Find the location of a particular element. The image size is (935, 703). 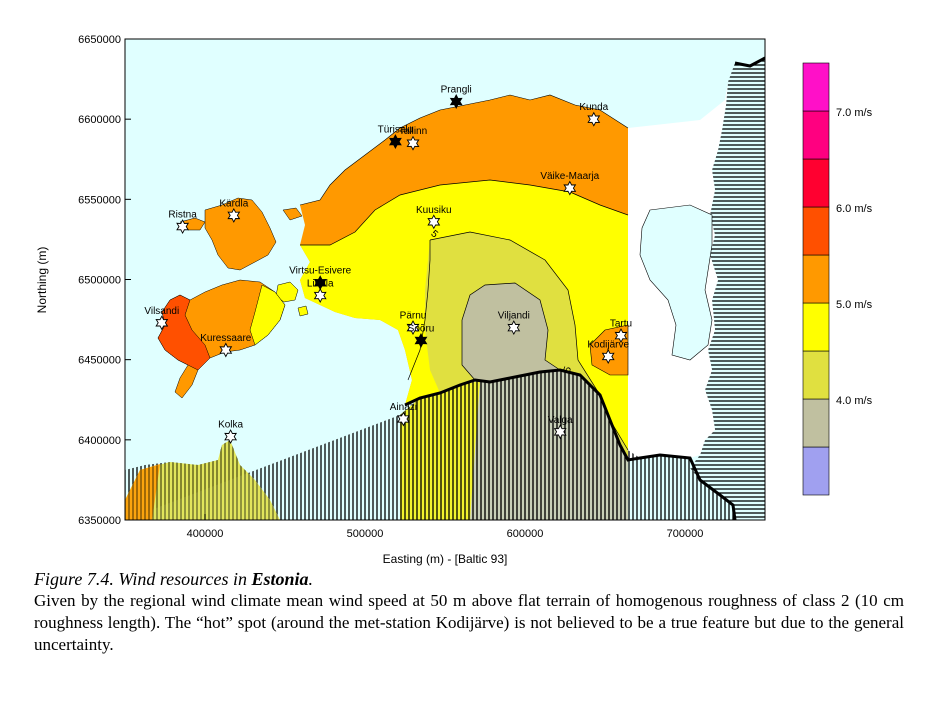

station-label: Kodijärve is located at coordinates (608, 344).